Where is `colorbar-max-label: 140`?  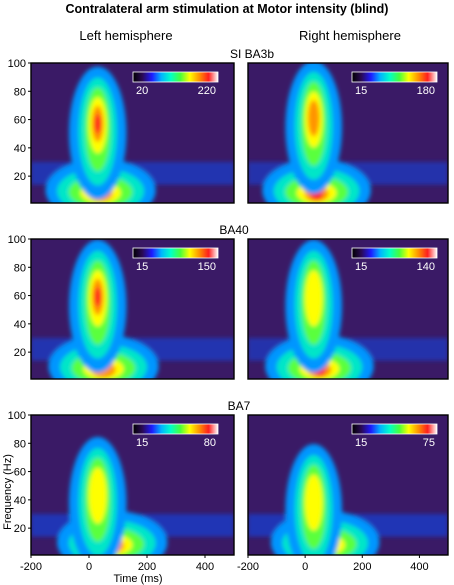
colorbar-max-label: 140 is located at coordinates (426, 267).